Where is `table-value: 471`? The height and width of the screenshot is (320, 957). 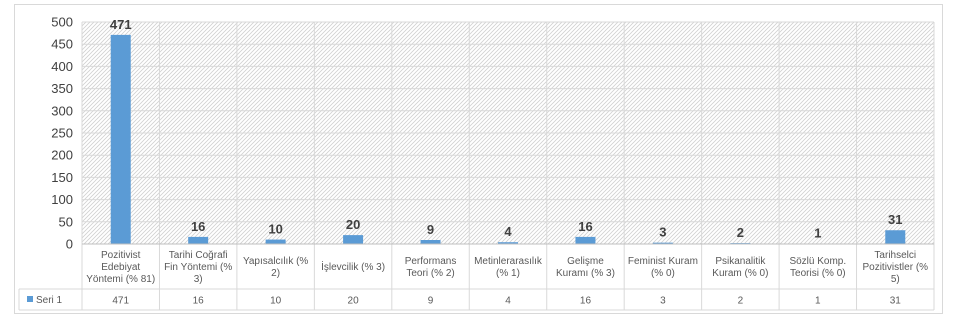
table-value: 471 is located at coordinates (120, 301).